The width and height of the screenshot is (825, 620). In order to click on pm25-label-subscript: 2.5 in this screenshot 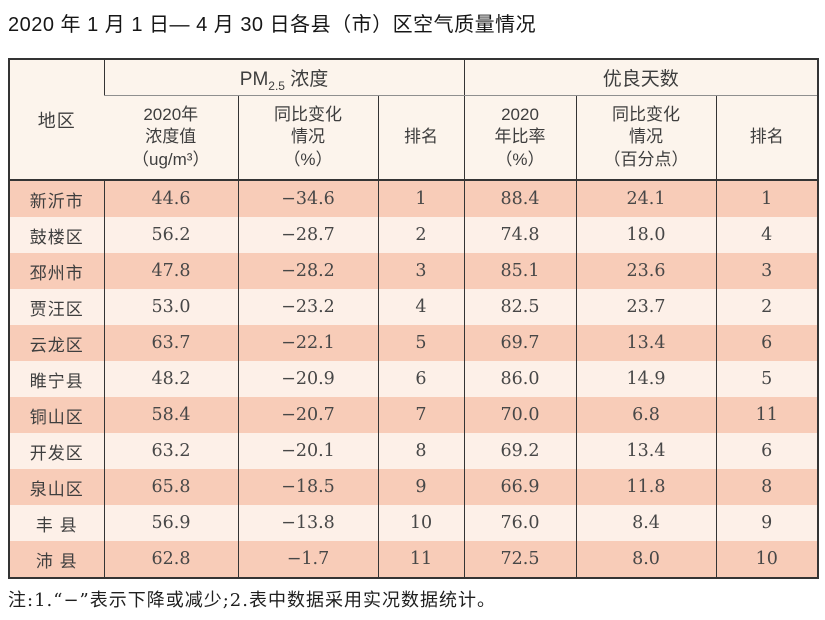, I will do `click(276, 85)`.